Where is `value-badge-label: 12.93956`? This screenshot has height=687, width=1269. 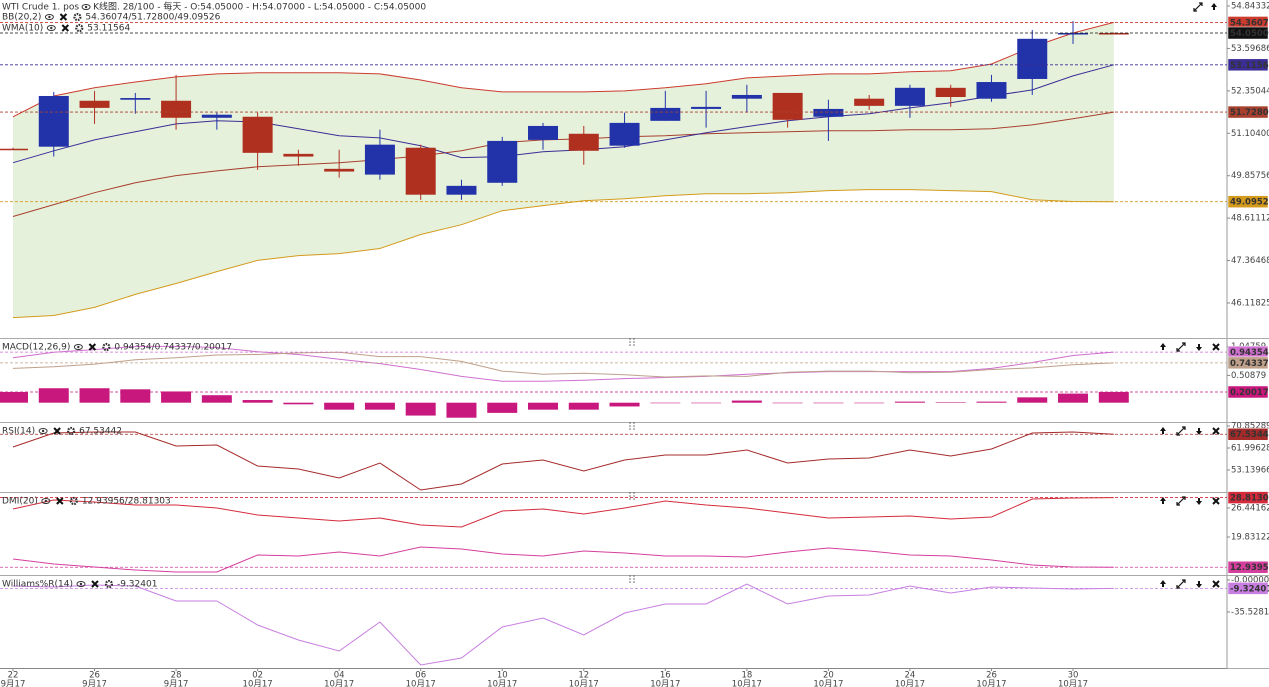 value-badge-label: 12.93956 is located at coordinates (1249, 568).